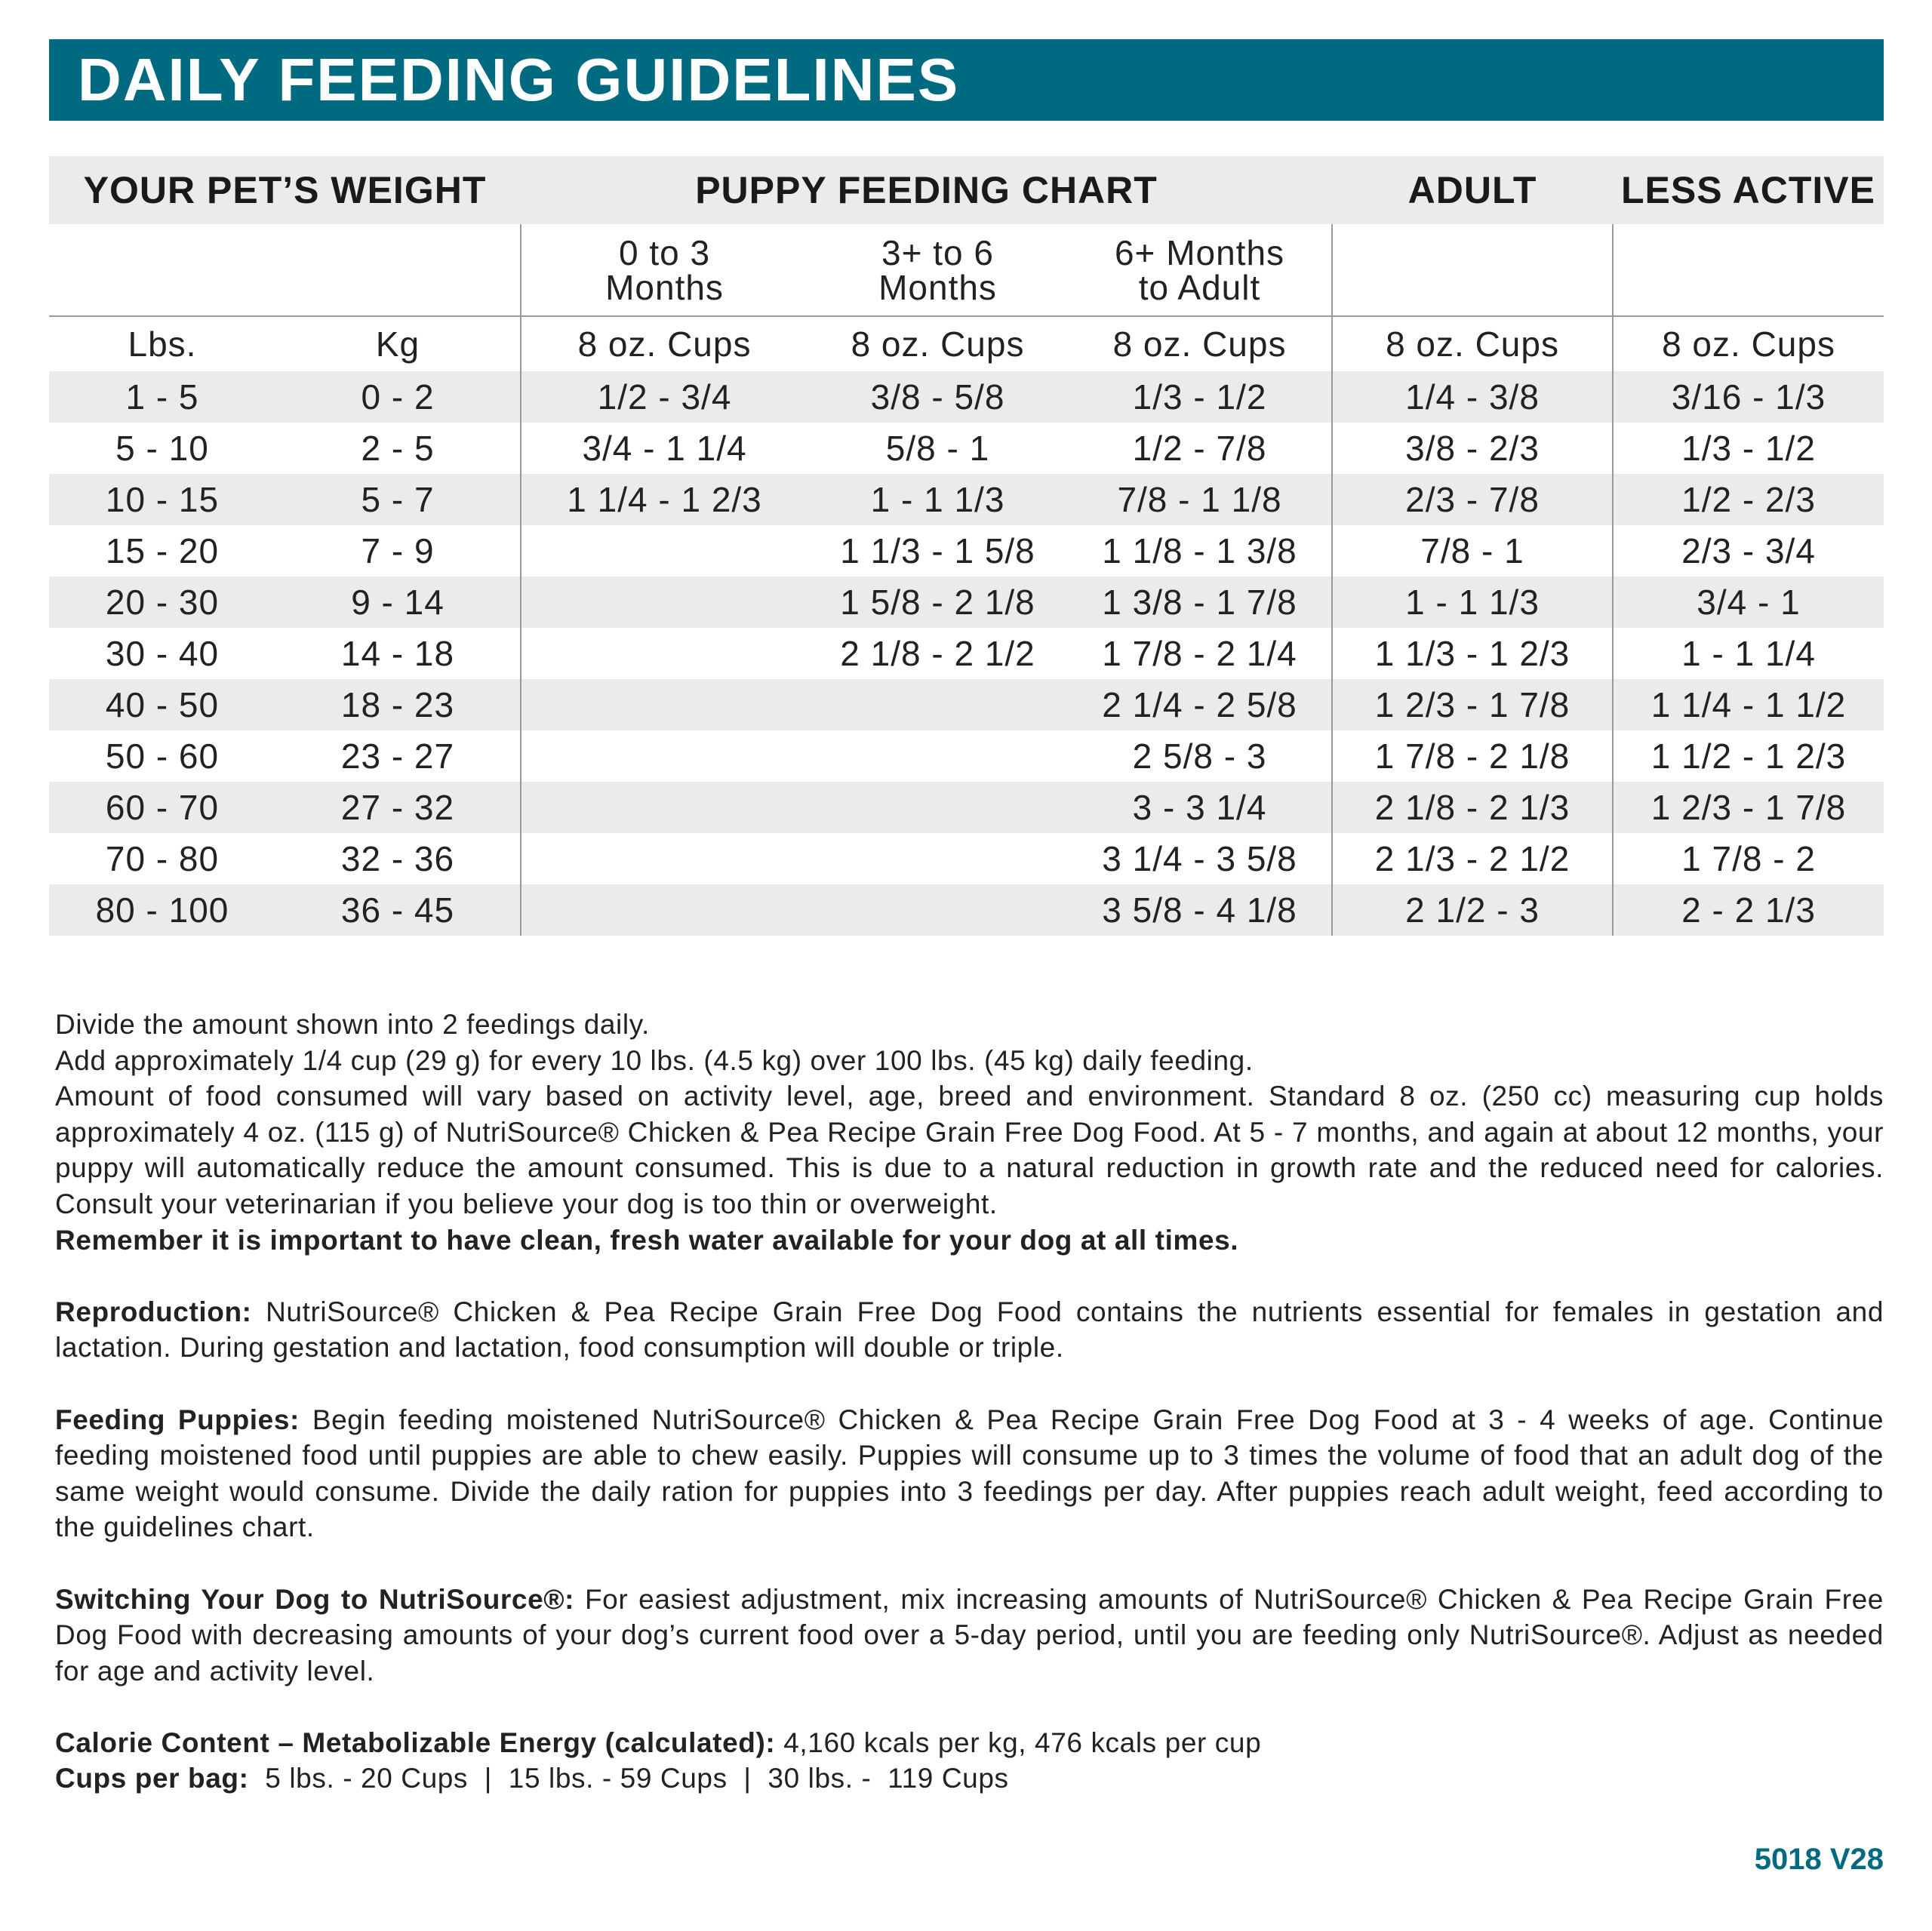 Image resolution: width=1932 pixels, height=1931 pixels. Describe the element at coordinates (1748, 602) in the screenshot. I see `cell-less: 3/4 - 1` at that location.